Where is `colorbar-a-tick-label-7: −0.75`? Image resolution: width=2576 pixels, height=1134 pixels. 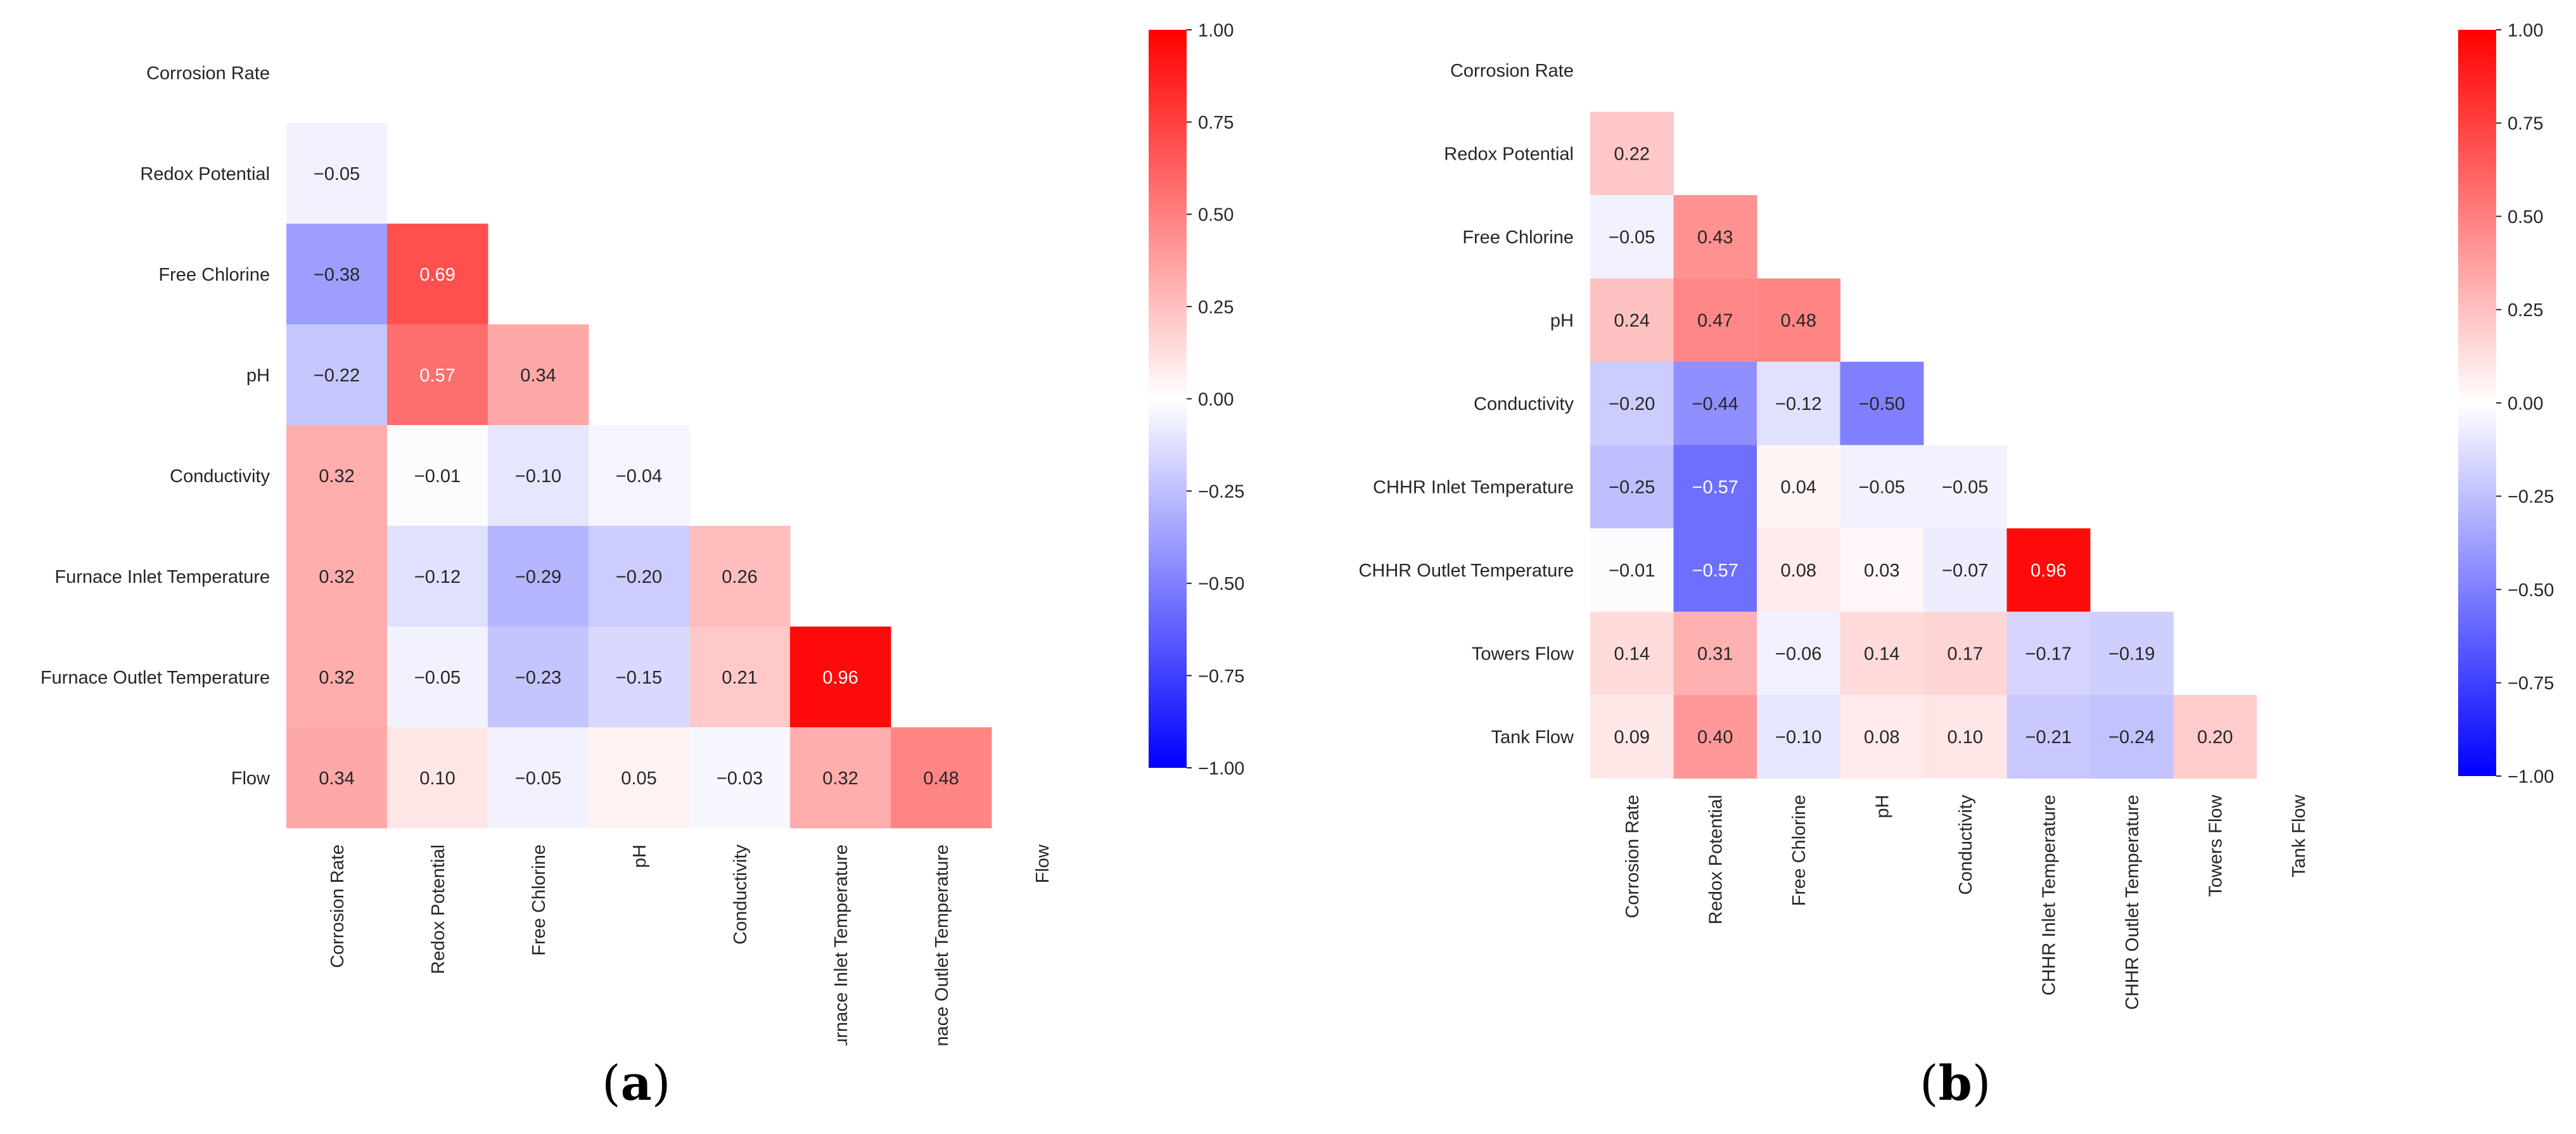 colorbar-a-tick-label-7: −0.75 is located at coordinates (1221, 676).